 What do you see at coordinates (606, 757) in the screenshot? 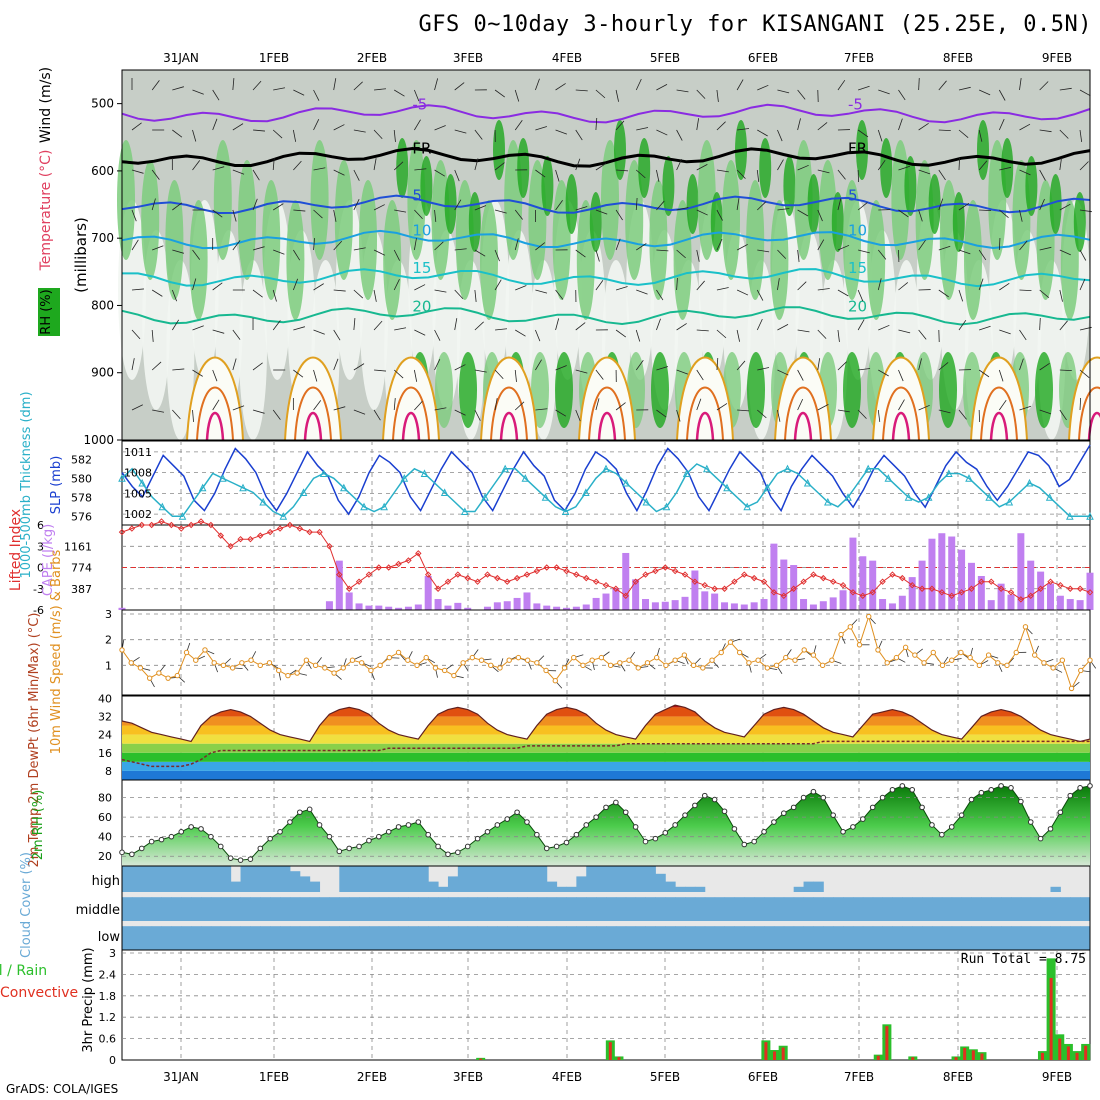
I see `temp2m-band` at bounding box center [606, 757].